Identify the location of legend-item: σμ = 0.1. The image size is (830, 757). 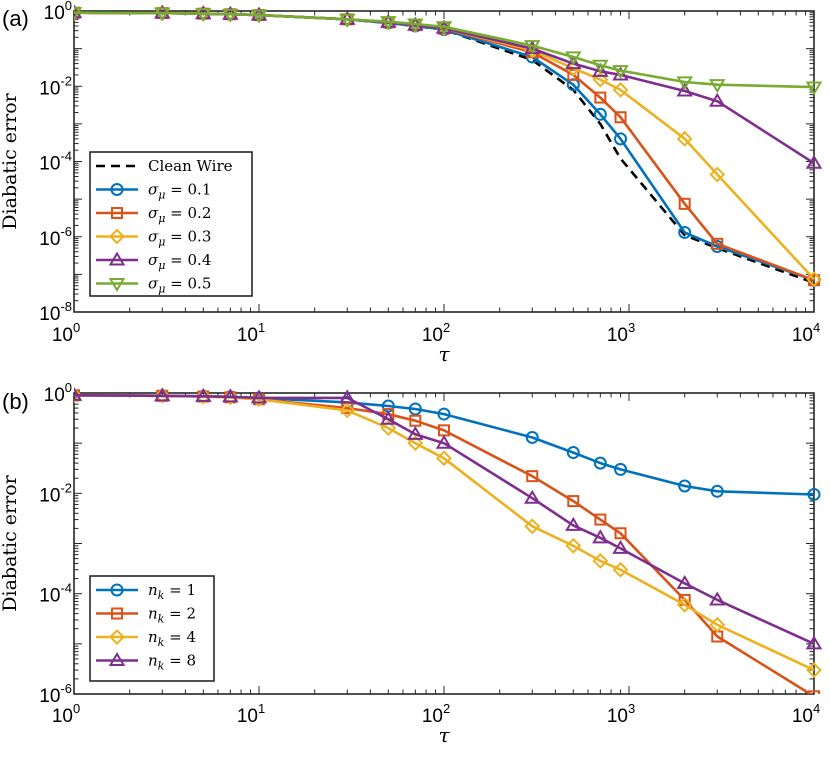
(153, 191).